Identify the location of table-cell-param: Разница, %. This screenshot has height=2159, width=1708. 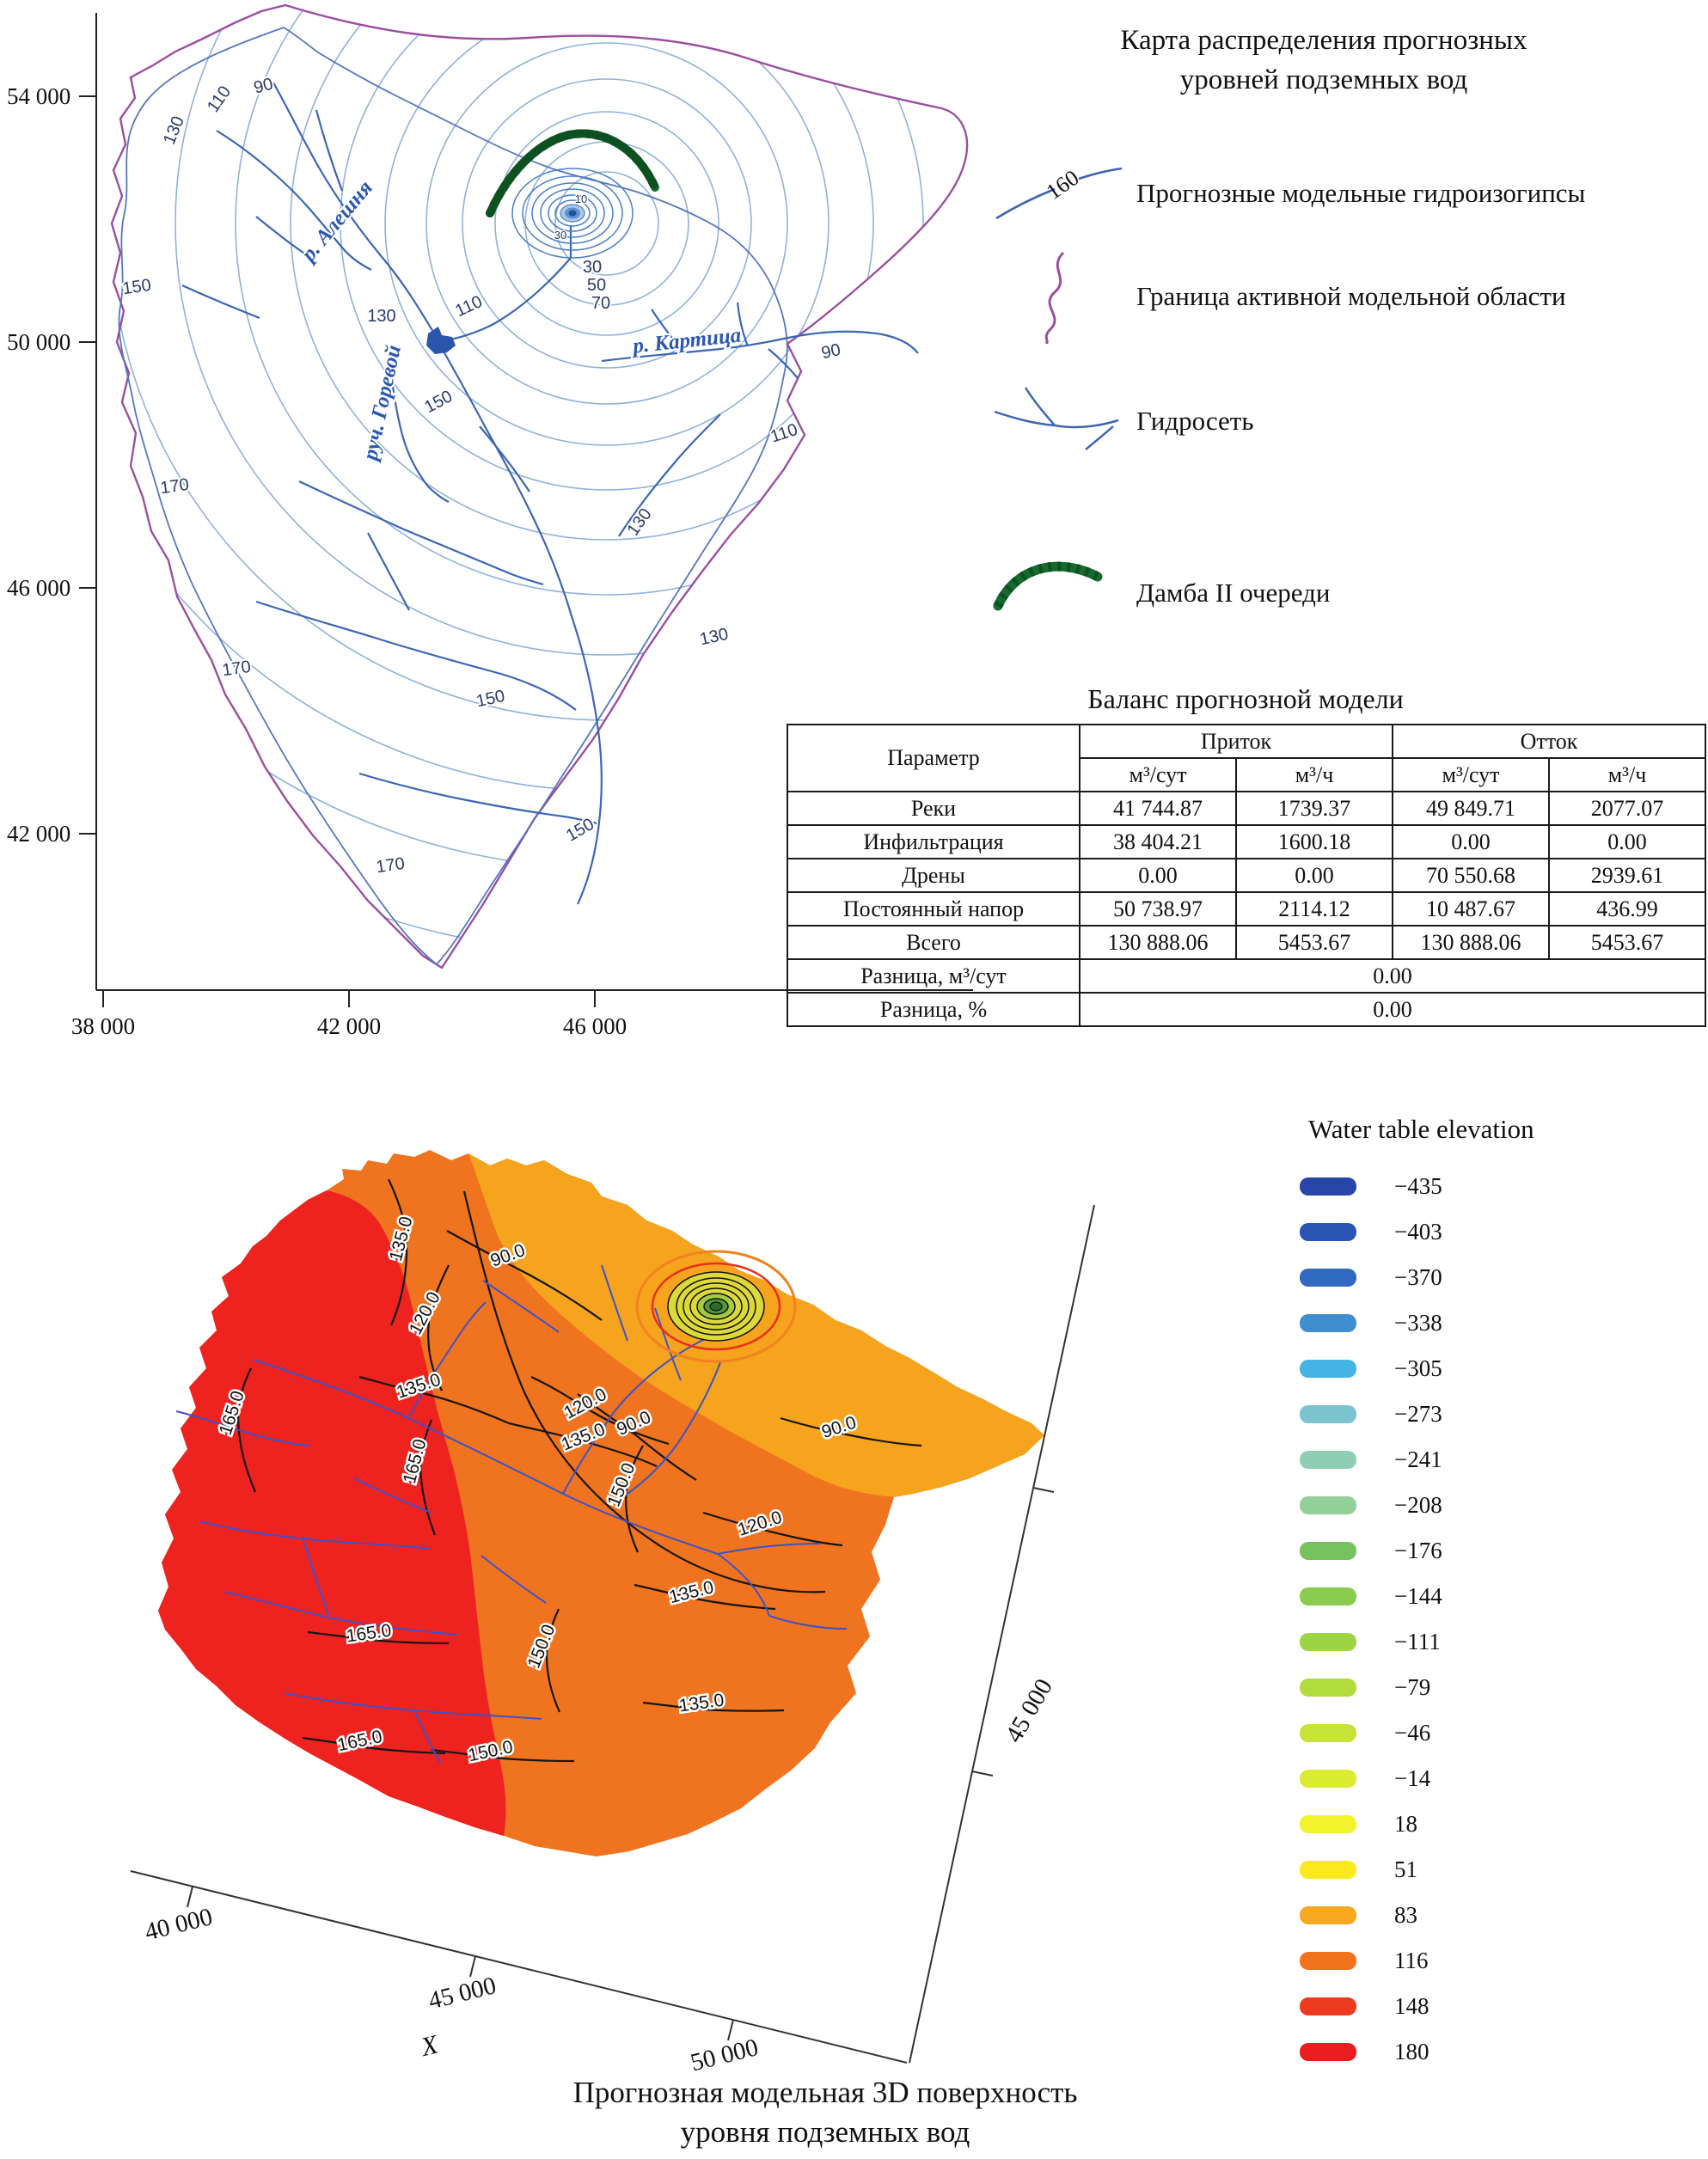
(934, 1009).